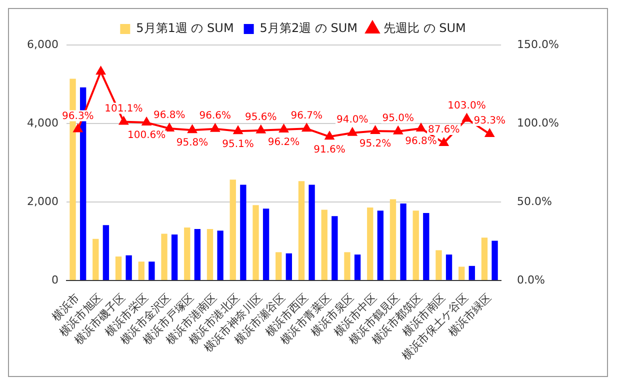 The image size is (618, 385). What do you see at coordinates (54, 279) in the screenshot?
I see `y-tick-label: 0` at bounding box center [54, 279].